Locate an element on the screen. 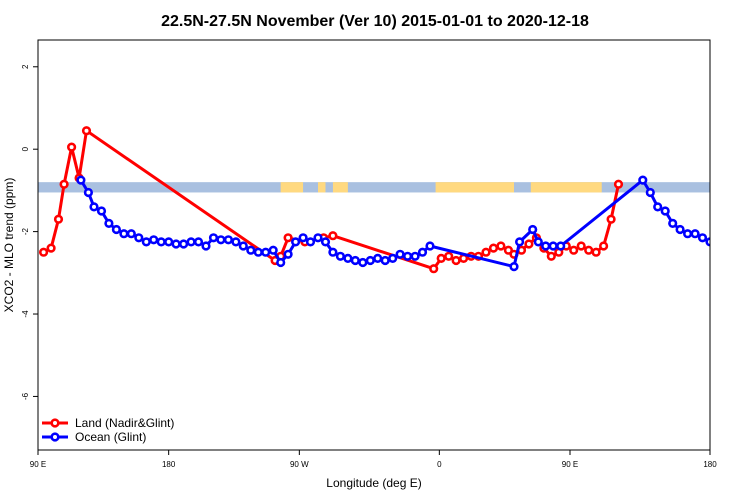  y-tick-label: -4 is located at coordinates (25, 314).